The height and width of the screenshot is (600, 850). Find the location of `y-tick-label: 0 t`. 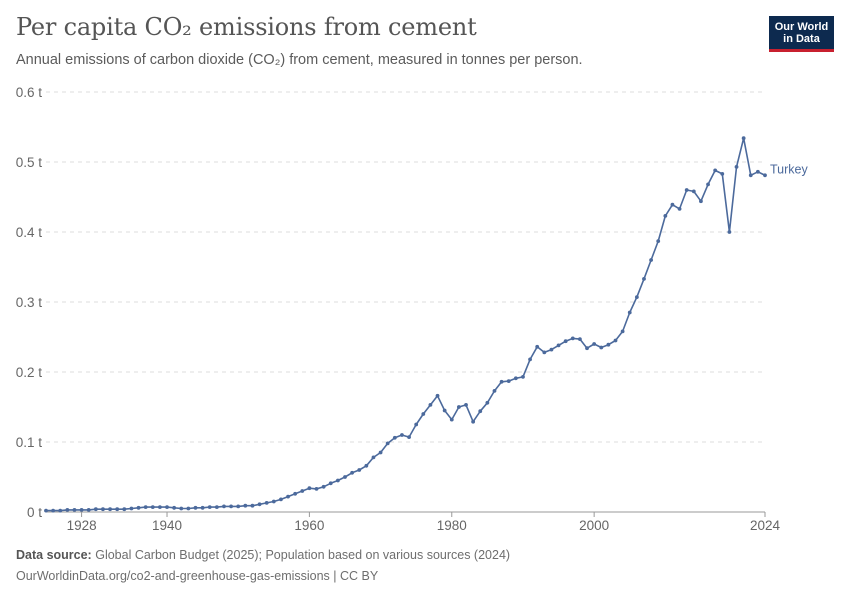

y-tick-label: 0 t is located at coordinates (34, 512).